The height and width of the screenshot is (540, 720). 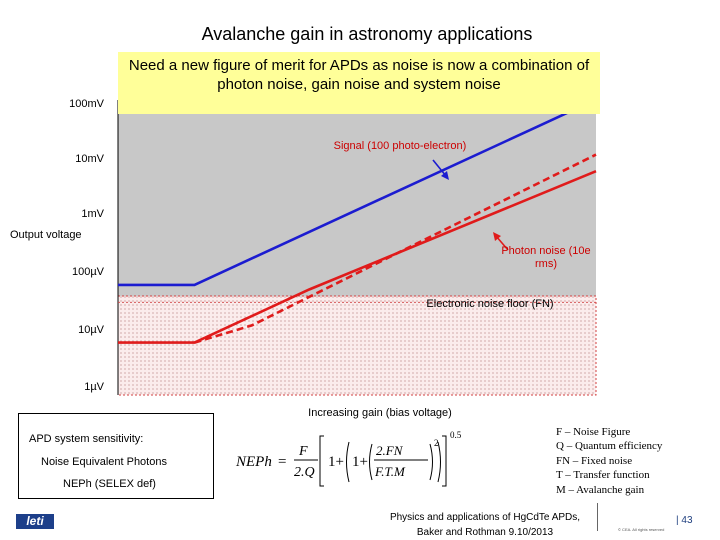 I want to click on definition-item: M – Avalanche gain, so click(x=600, y=489).